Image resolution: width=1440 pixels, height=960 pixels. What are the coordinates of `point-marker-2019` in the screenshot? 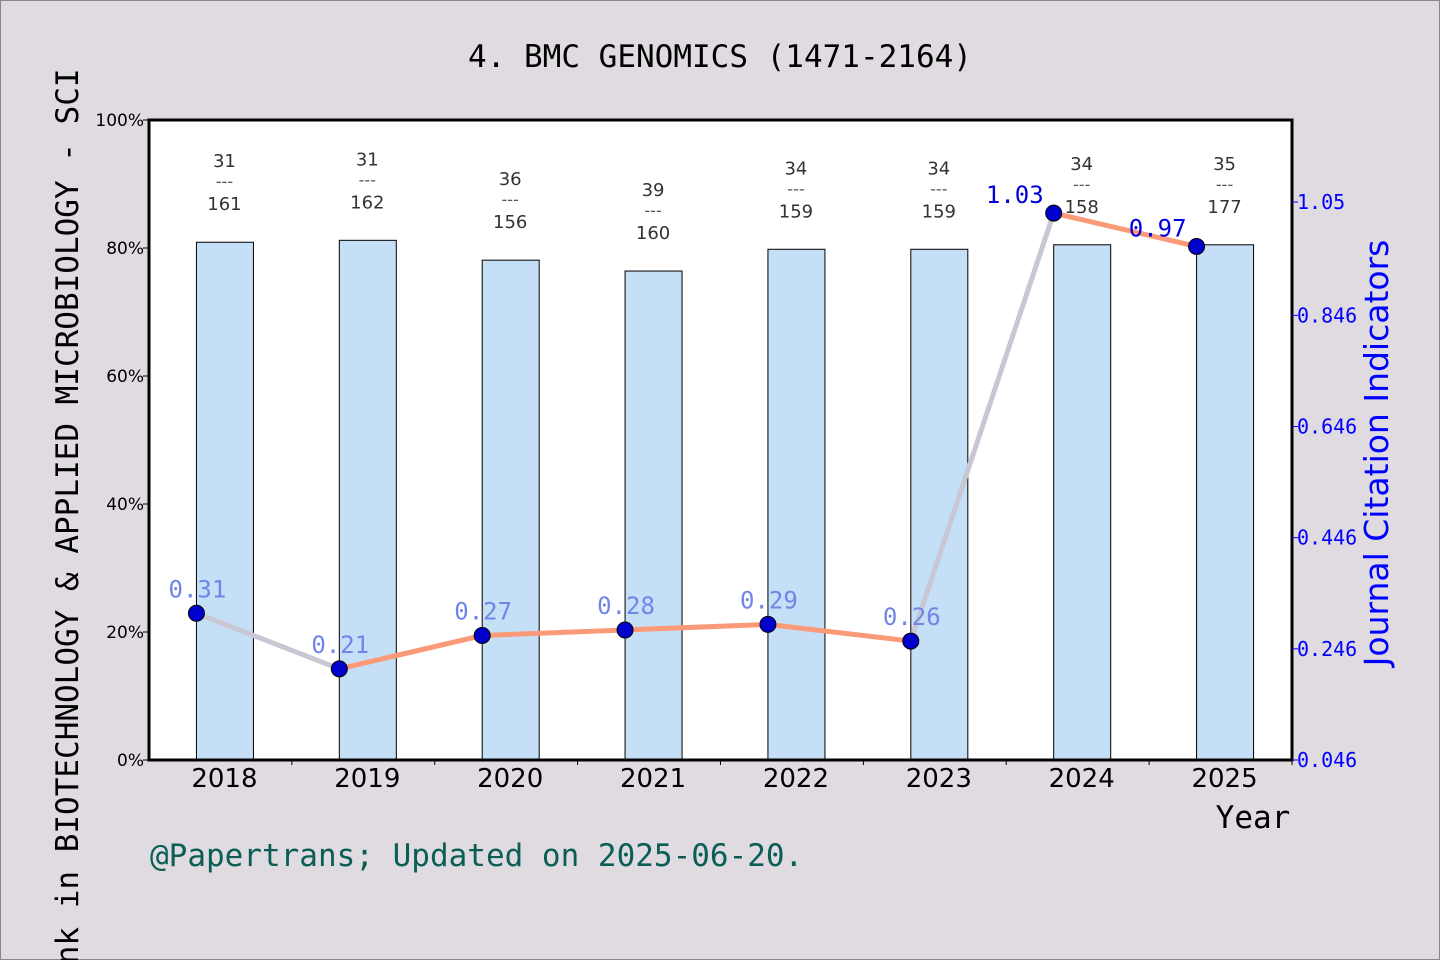 It's located at (339, 669).